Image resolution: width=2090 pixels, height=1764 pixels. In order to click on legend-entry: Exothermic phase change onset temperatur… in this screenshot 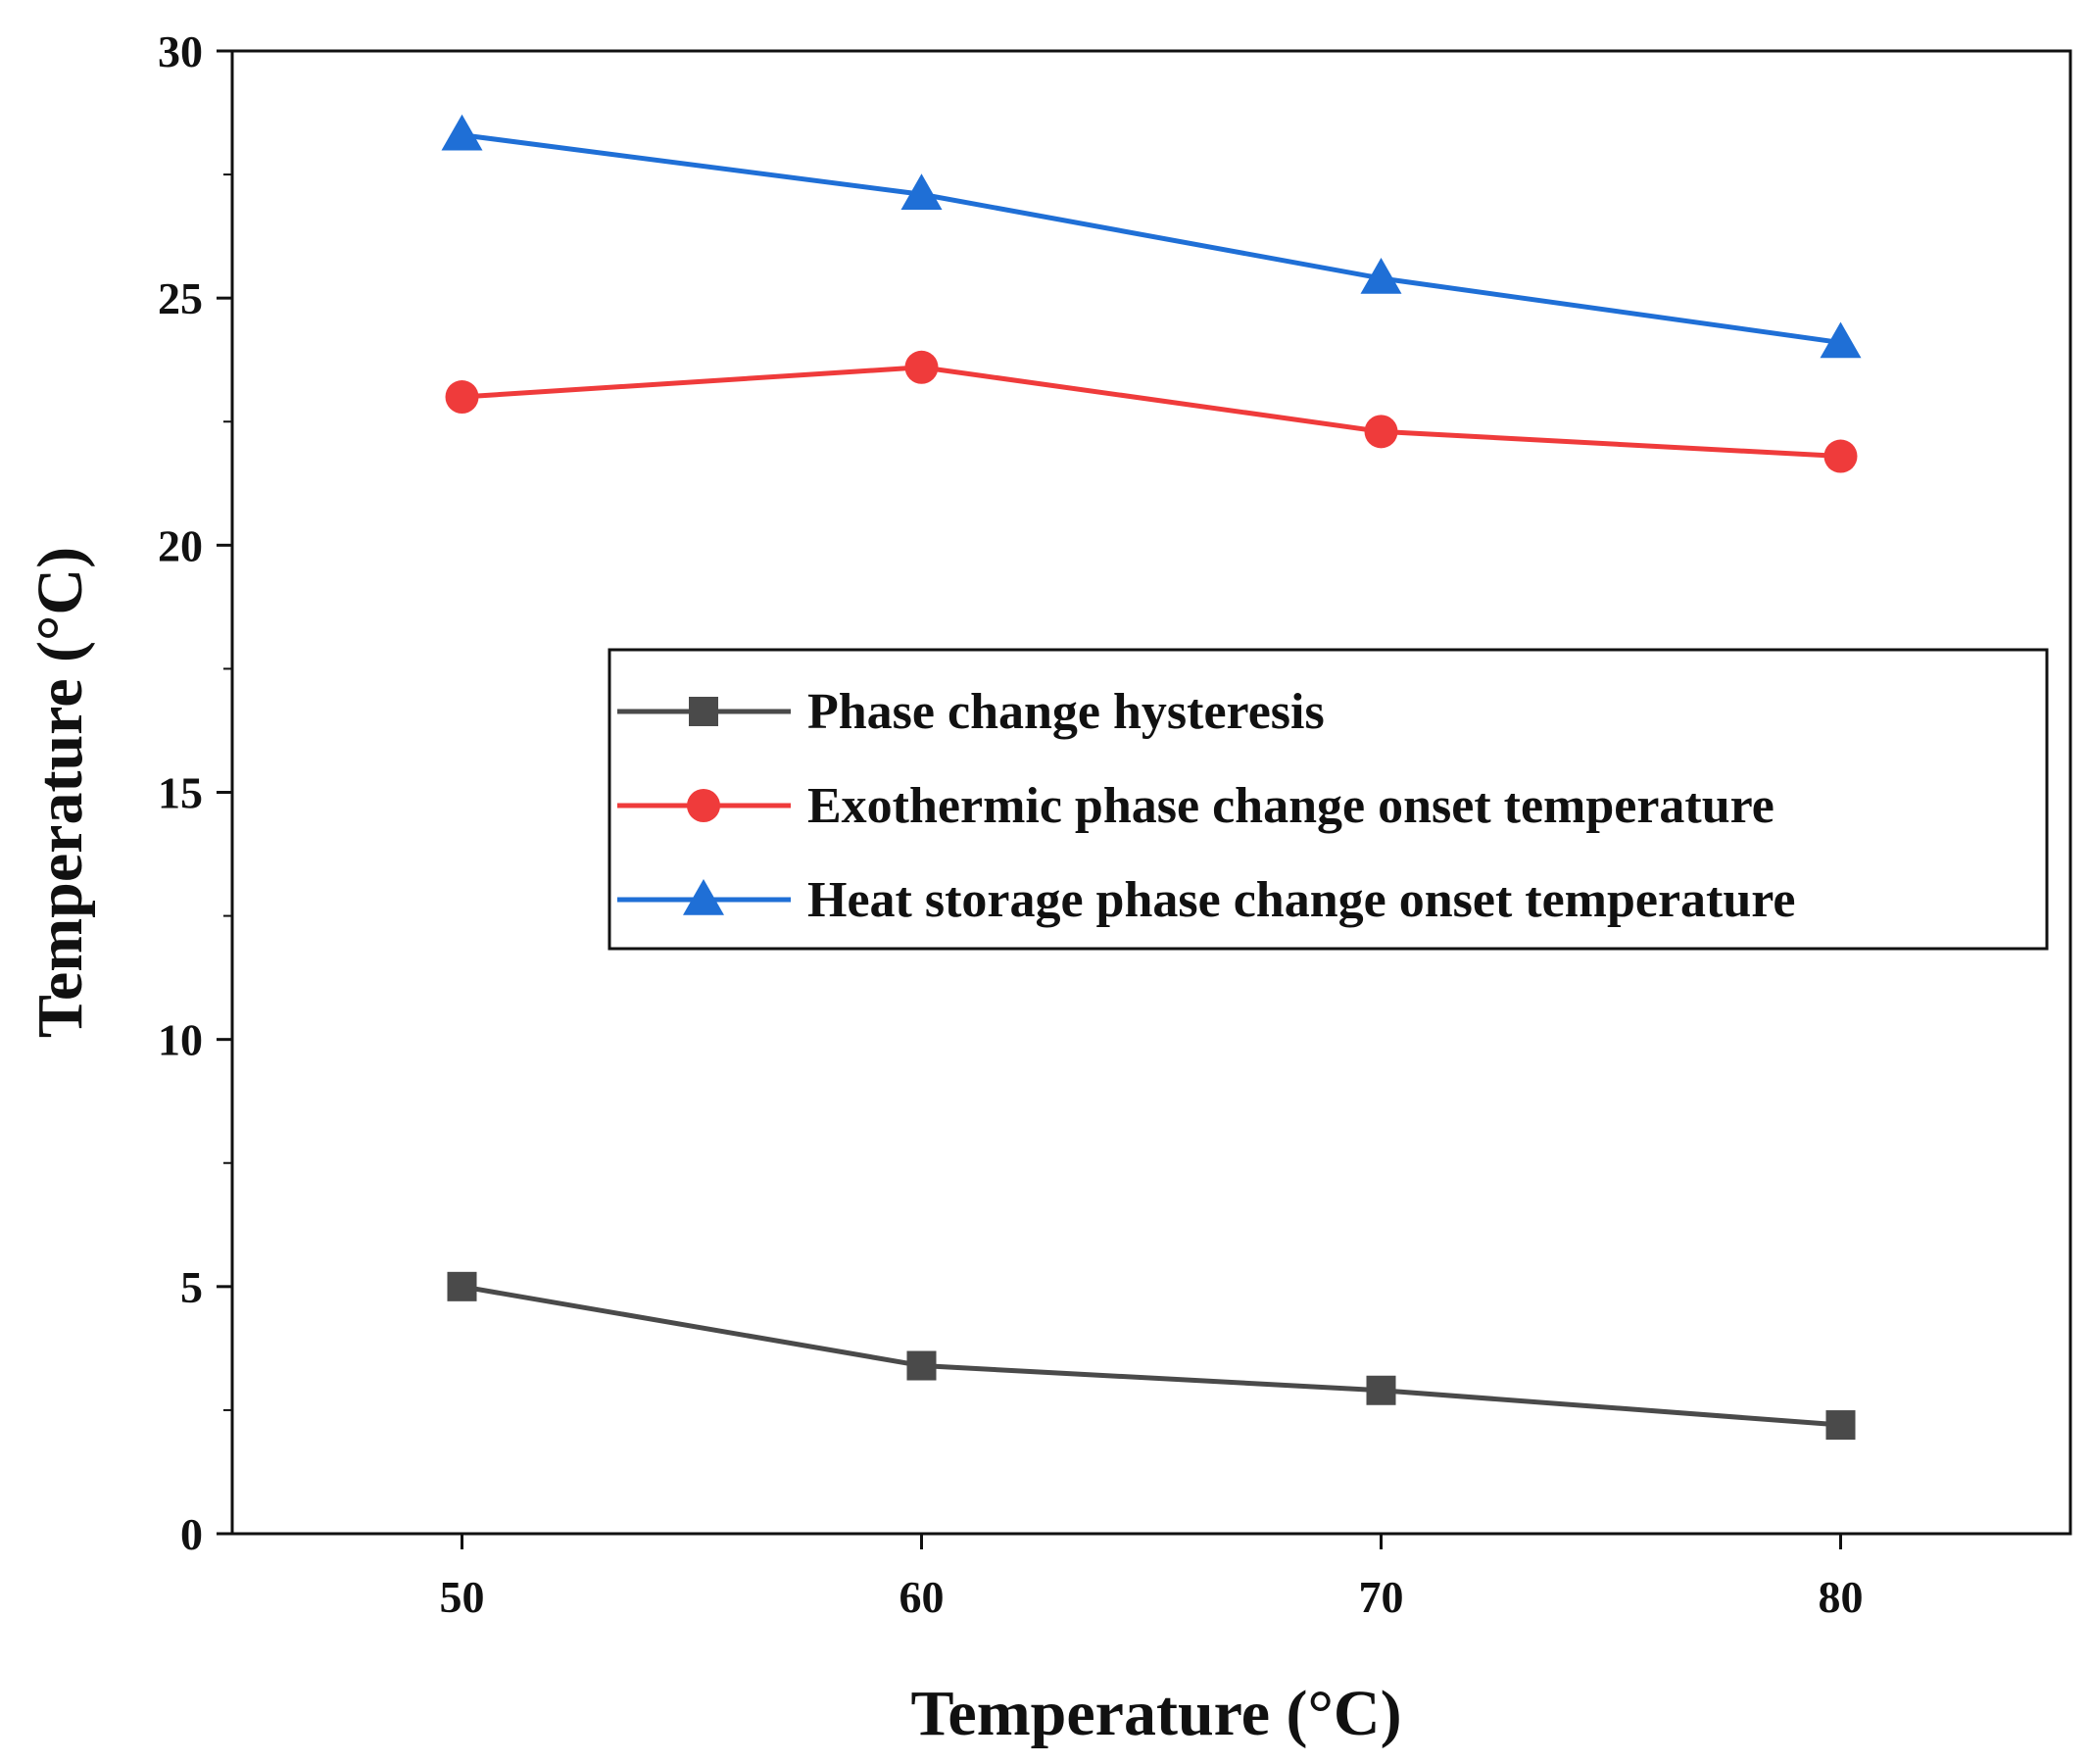, I will do `click(1195, 806)`.